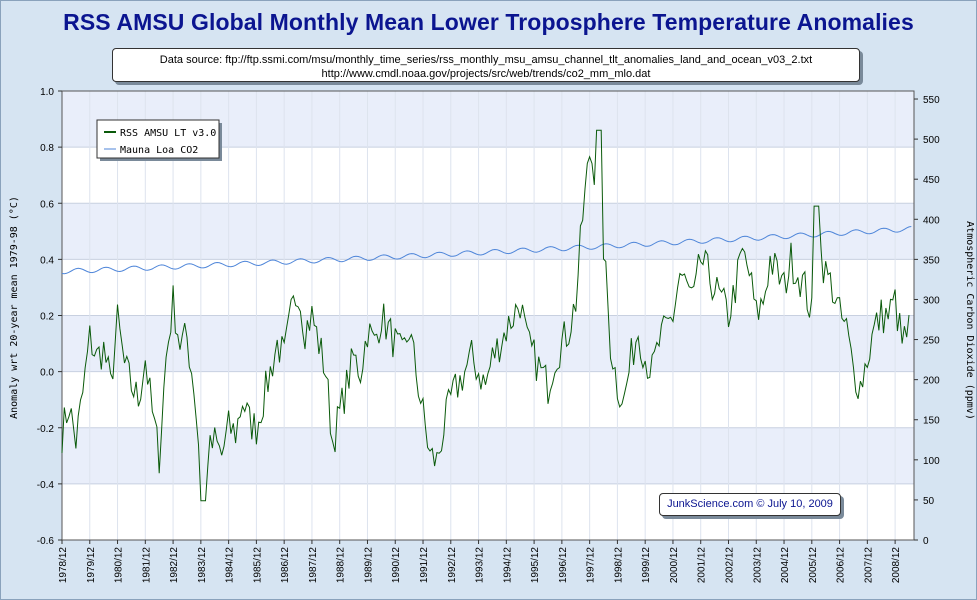  What do you see at coordinates (313, 565) in the screenshot?
I see `x-tick-label: 1987/12` at bounding box center [313, 565].